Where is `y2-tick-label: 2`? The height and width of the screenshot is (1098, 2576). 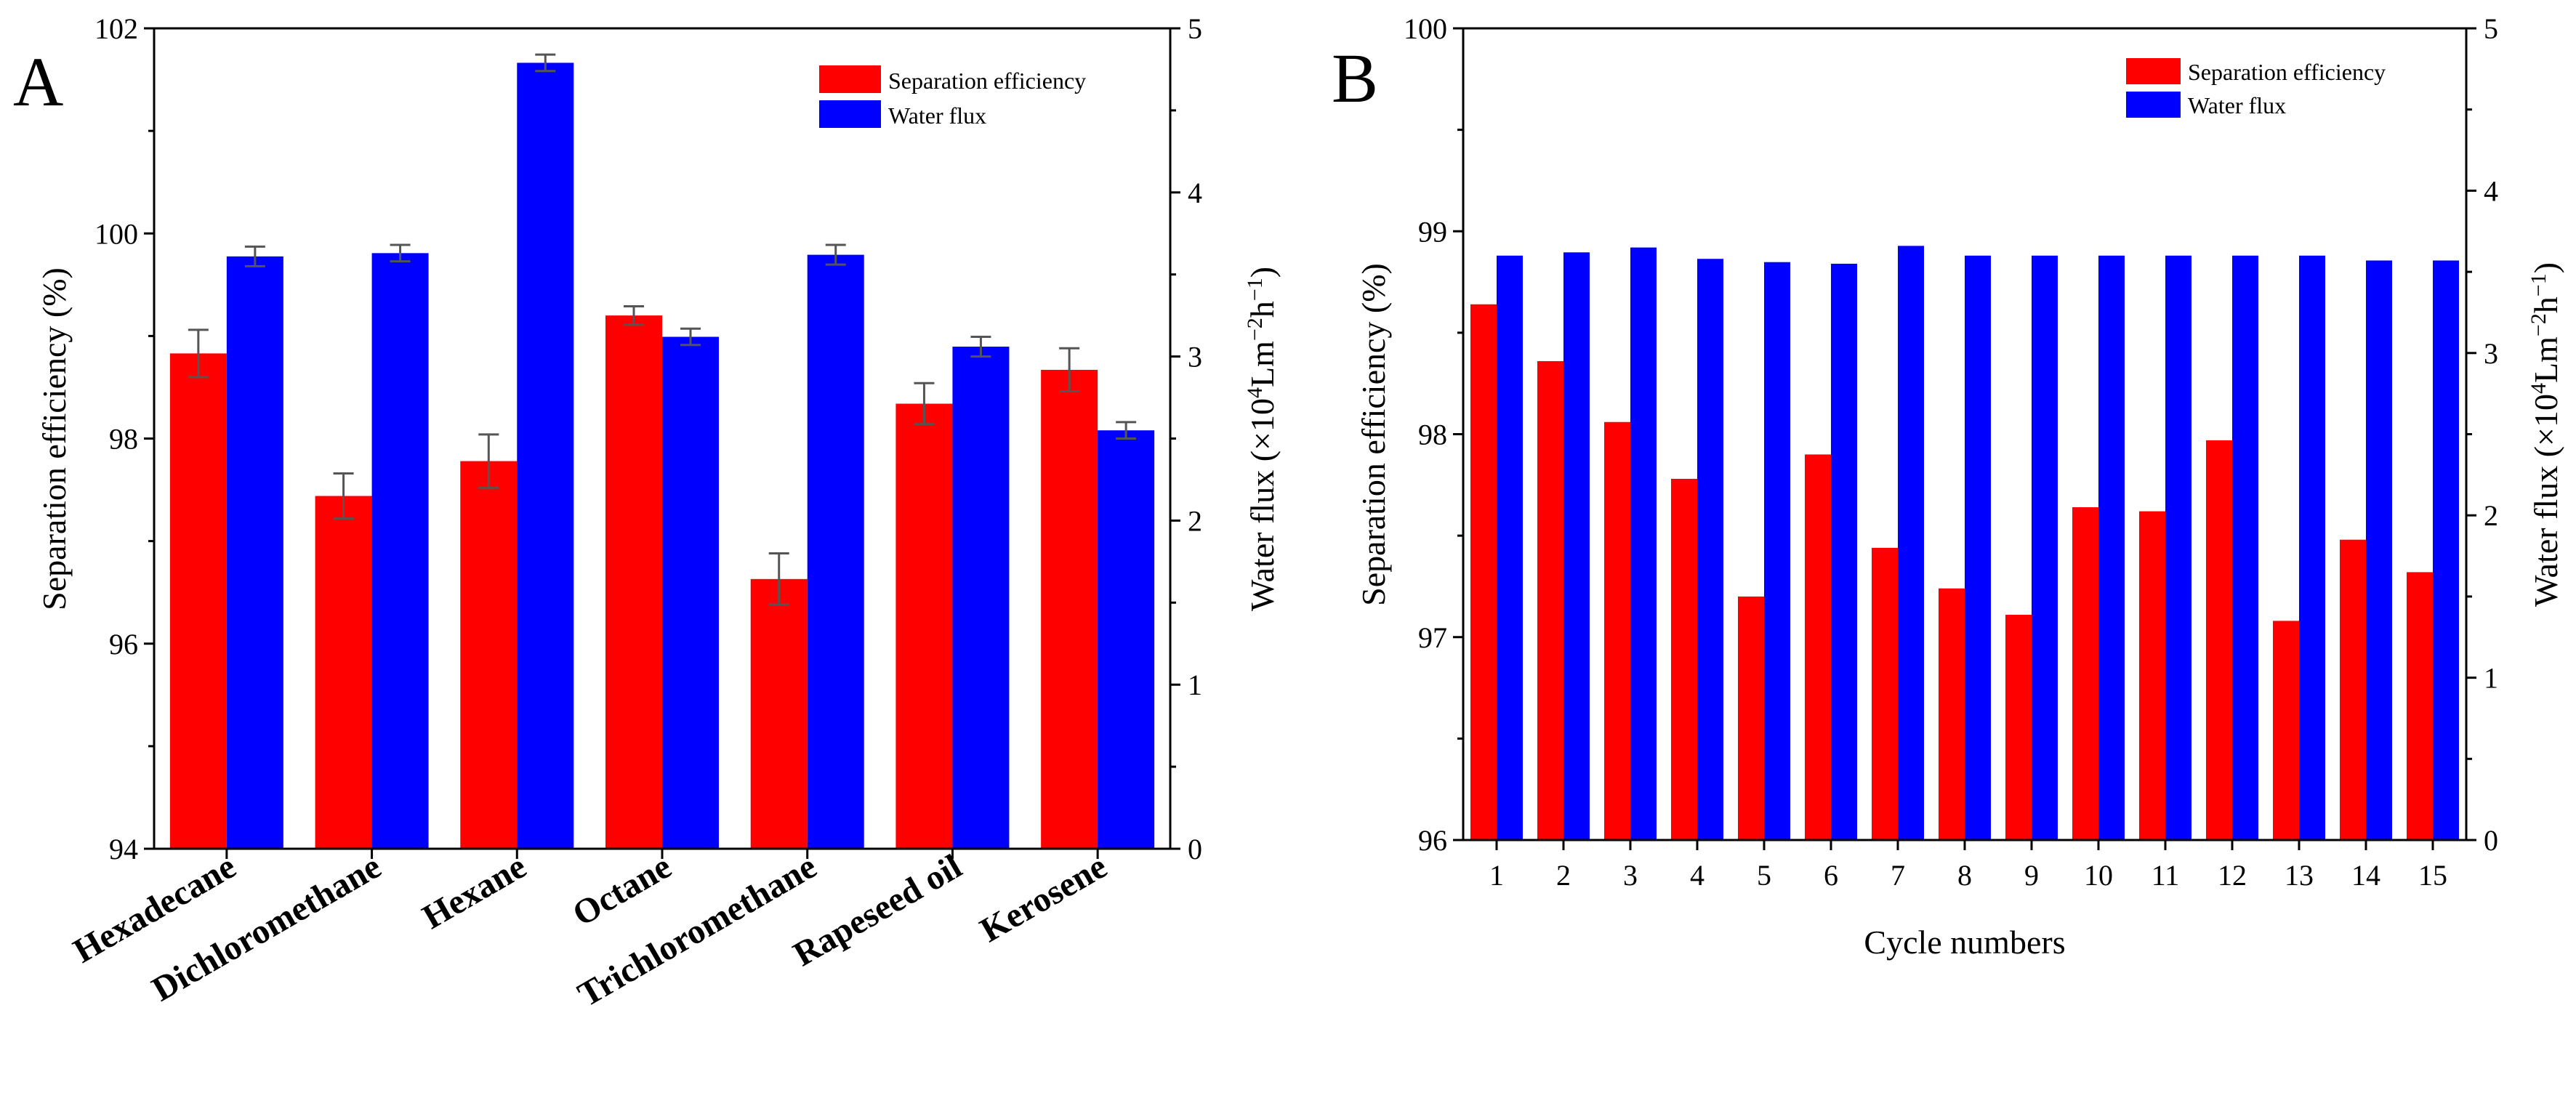
y2-tick-label: 2 is located at coordinates (2491, 515).